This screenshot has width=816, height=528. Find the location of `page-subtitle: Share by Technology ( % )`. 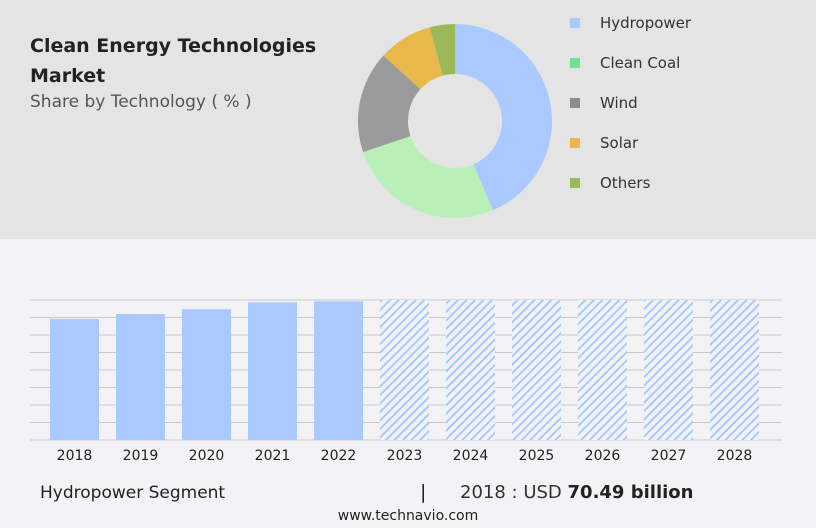

page-subtitle: Share by Technology ( % ) is located at coordinates (141, 102).